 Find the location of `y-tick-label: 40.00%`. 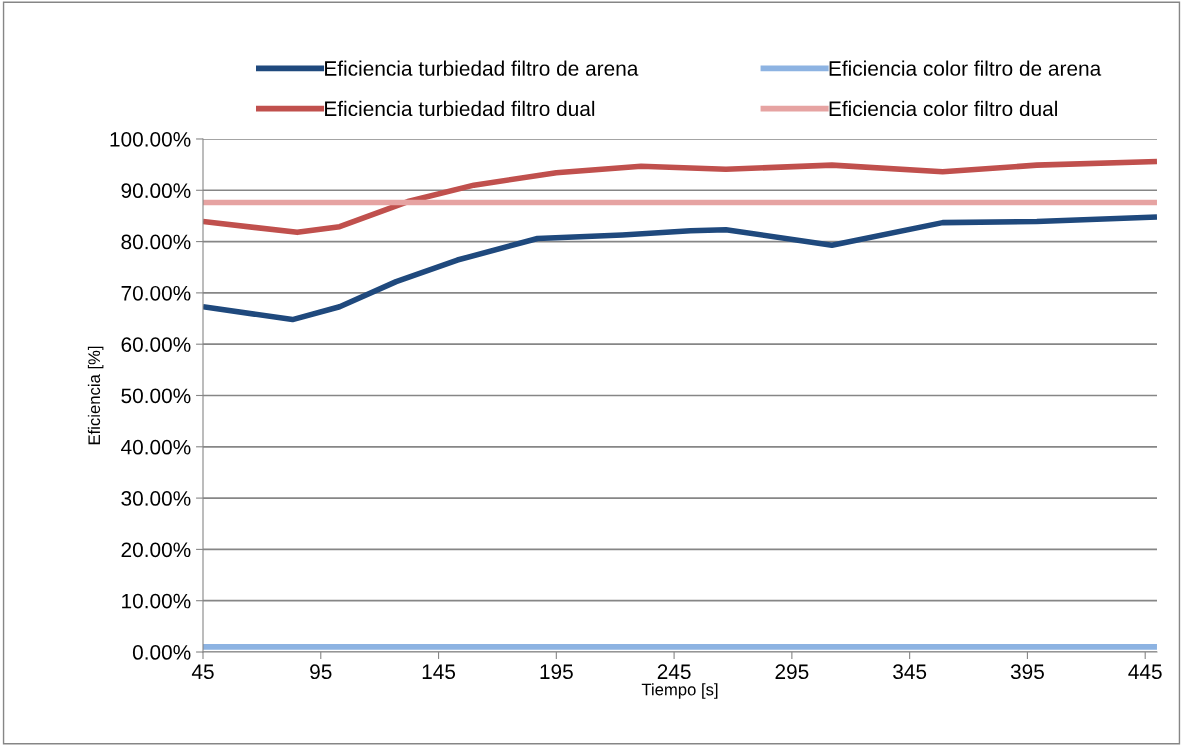

y-tick-label: 40.00% is located at coordinates (156, 447).